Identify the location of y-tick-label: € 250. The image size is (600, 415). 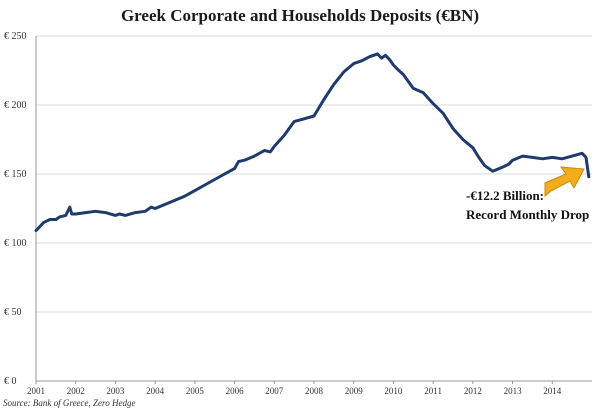
(15, 36).